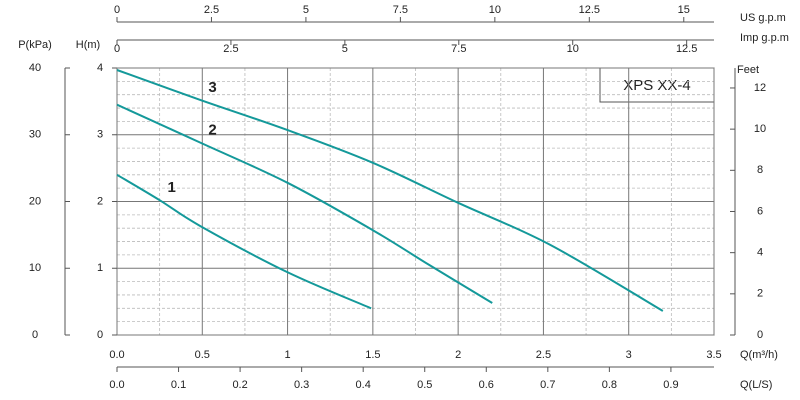 This screenshot has width=800, height=400. What do you see at coordinates (301, 385) in the screenshot?
I see `secondary-tick-label: 0.3` at bounding box center [301, 385].